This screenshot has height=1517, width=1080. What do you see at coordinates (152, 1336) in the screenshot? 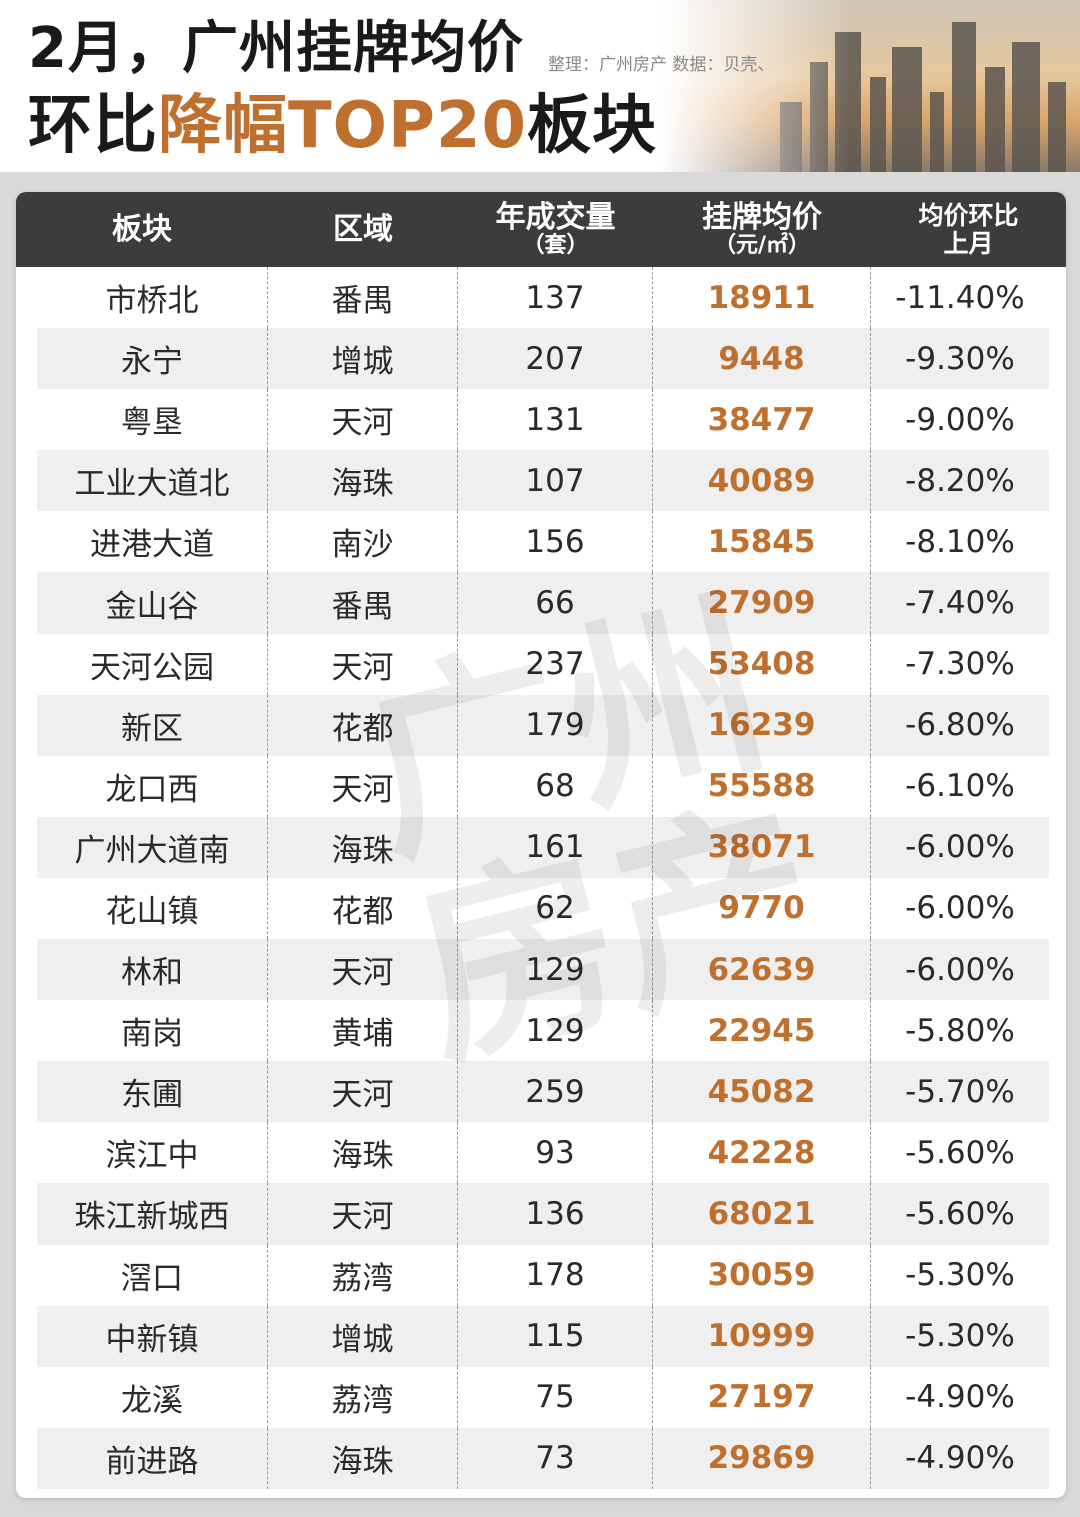
I see `block-cell: 中新镇` at bounding box center [152, 1336].